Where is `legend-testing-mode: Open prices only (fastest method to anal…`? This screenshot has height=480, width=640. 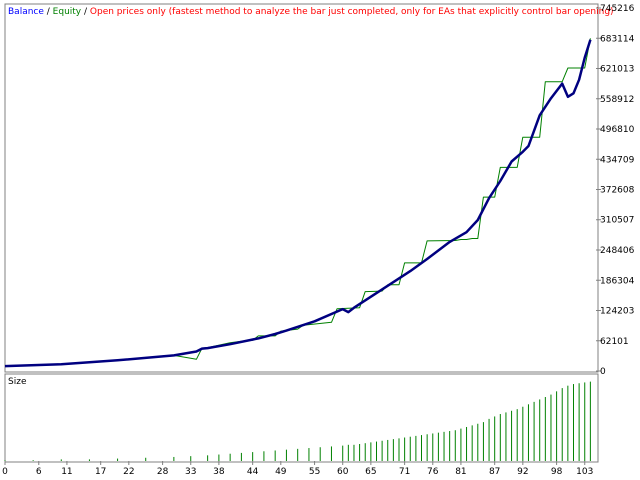
legend-testing-mode: Open prices only (fastest method to anal… is located at coordinates (352, 12).